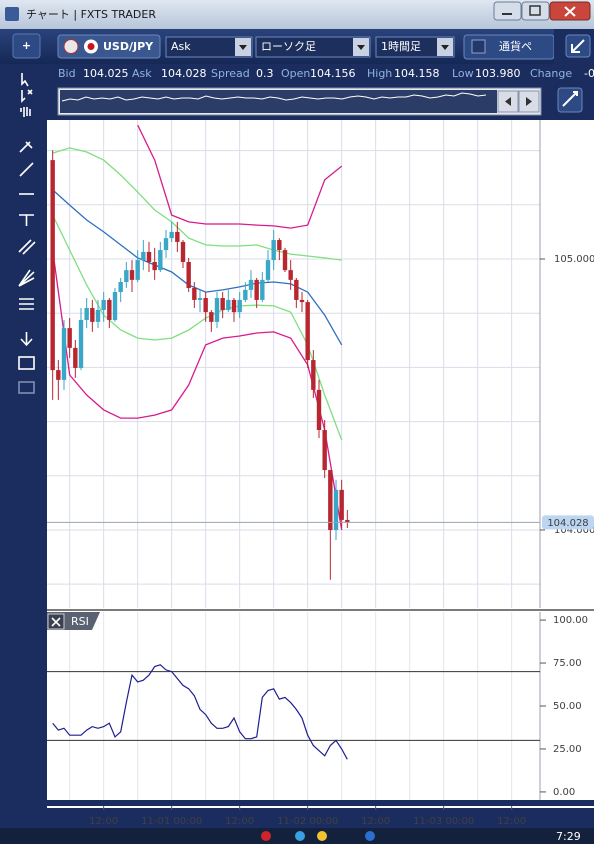 This screenshot has width=594, height=844. I want to click on pair-label: 通貨ペ, so click(515, 46).